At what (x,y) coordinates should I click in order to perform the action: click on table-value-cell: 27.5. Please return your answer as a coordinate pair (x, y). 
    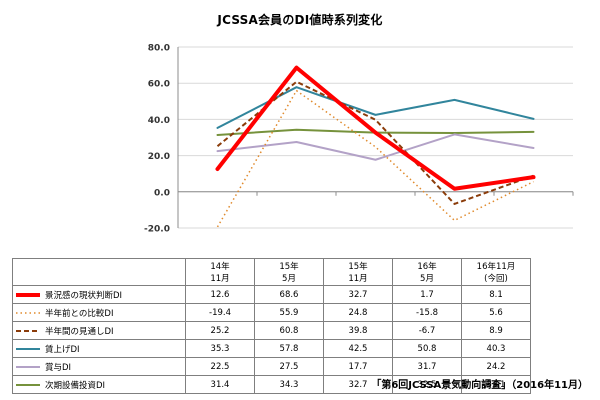
    Looking at the image, I should click on (289, 366).